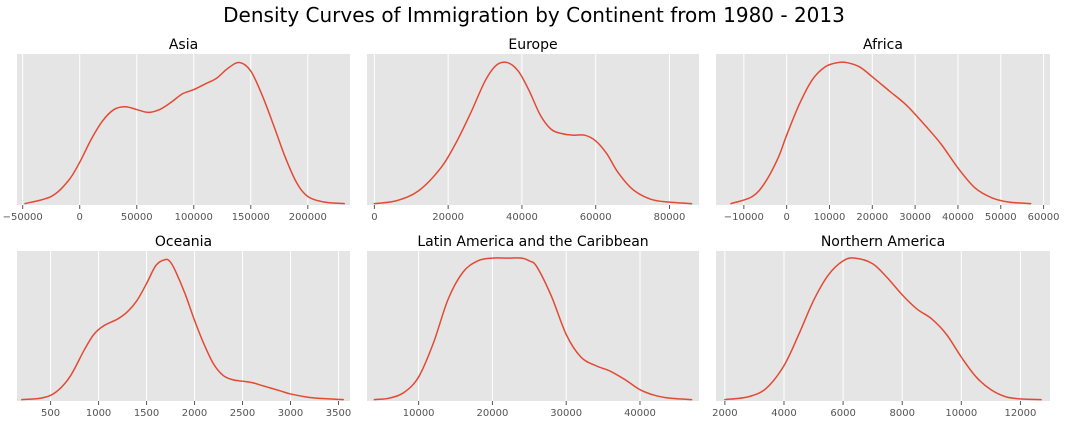 This screenshot has height=426, width=1068. I want to click on x-tick-label: 4000, so click(783, 413).